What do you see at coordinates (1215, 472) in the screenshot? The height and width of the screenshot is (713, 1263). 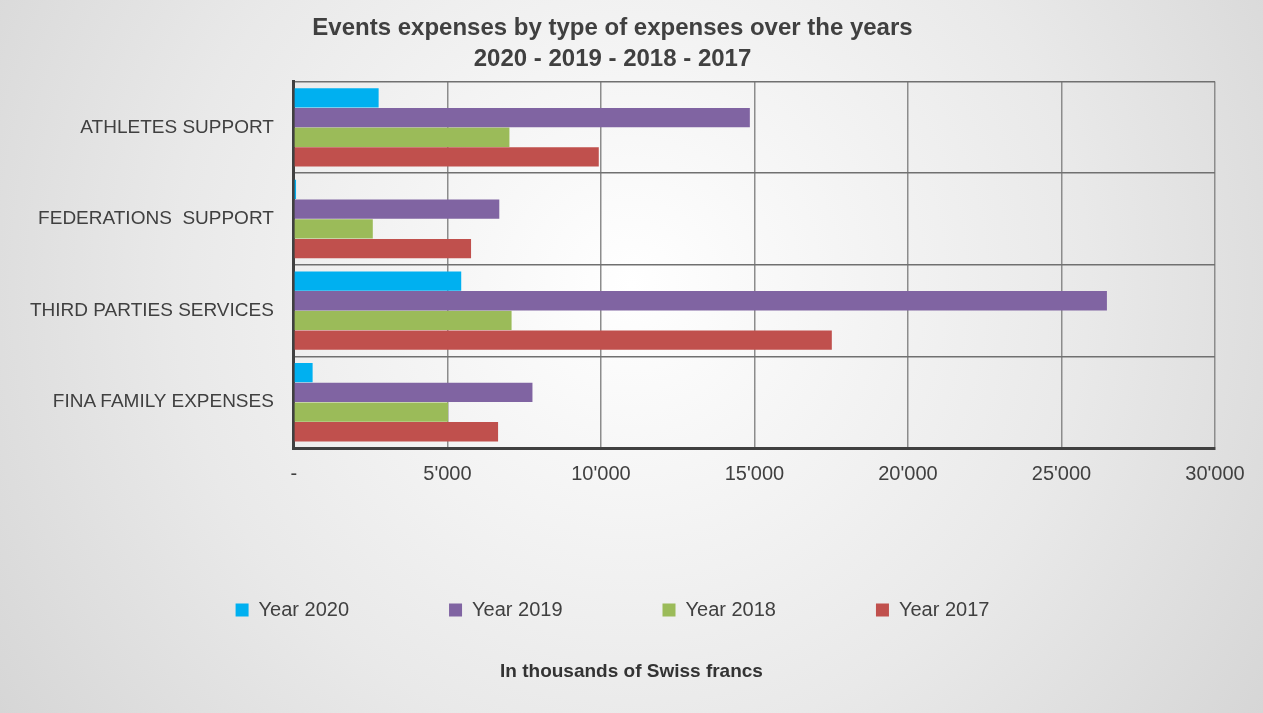 I see `x-tick-label: 30'000` at bounding box center [1215, 472].